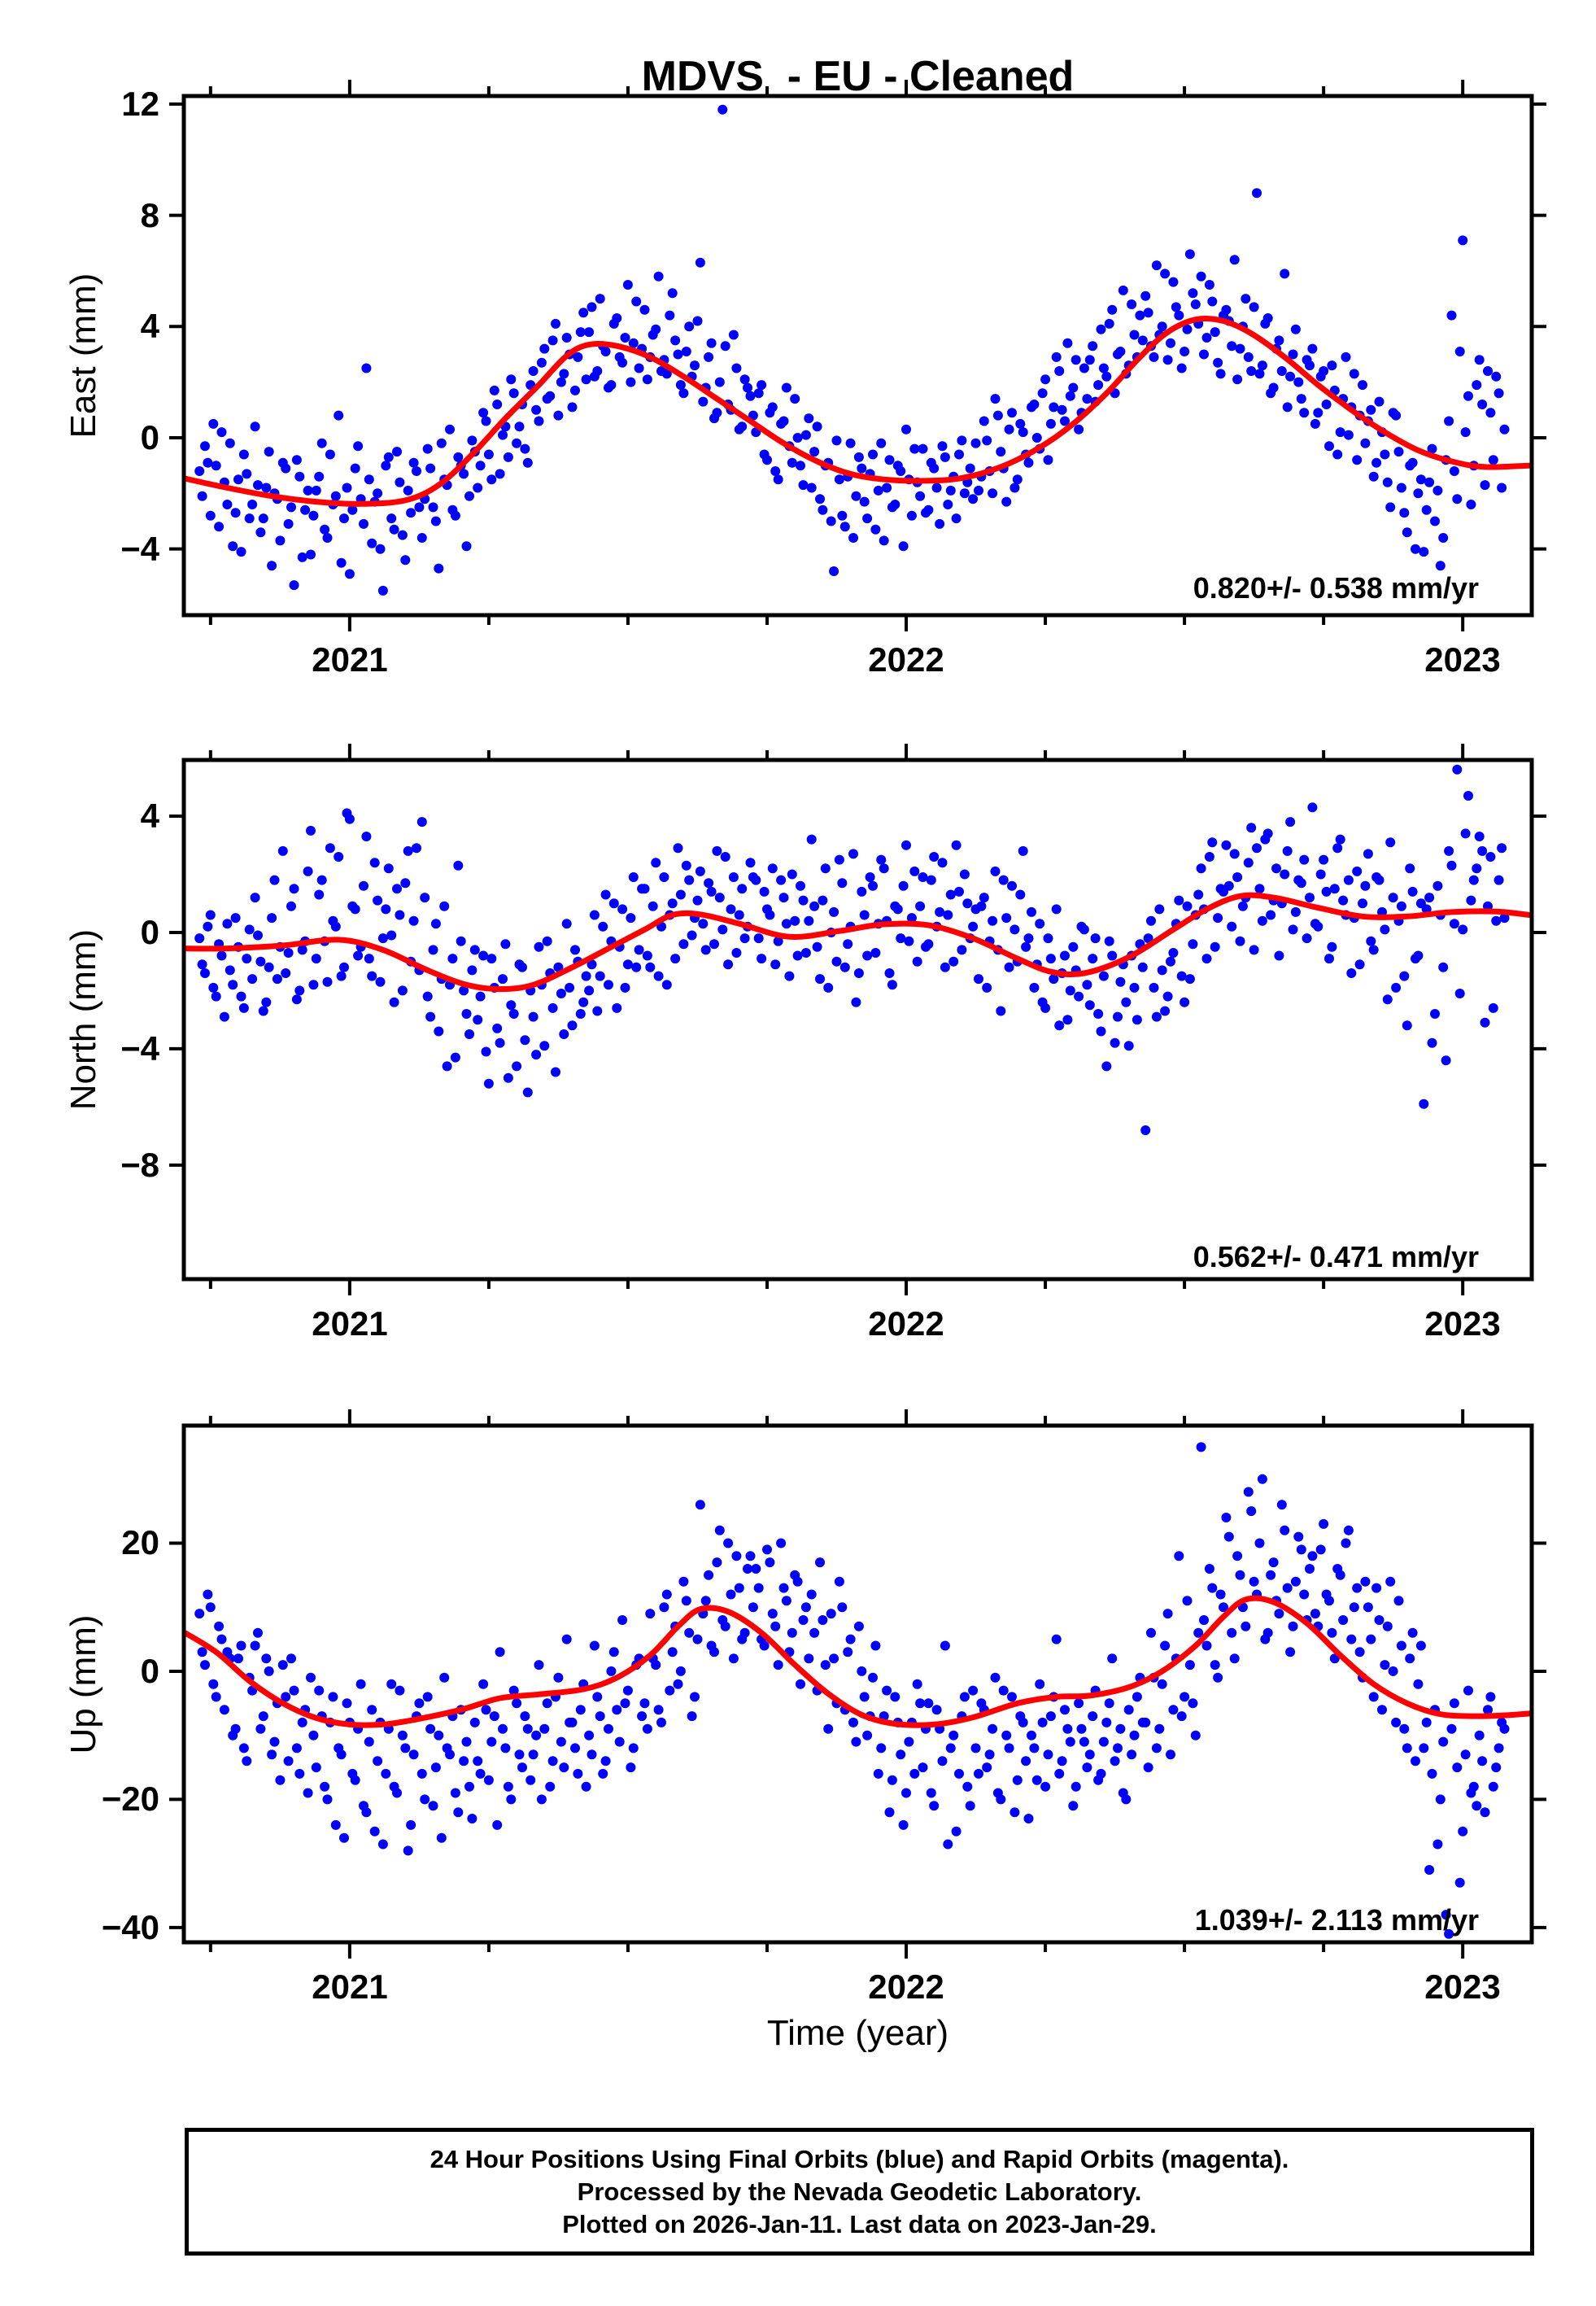 Image resolution: width=1596 pixels, height=2306 pixels. I want to click on north-rate-label: 0.562+/- 0.471 mm/yr, so click(1336, 1256).